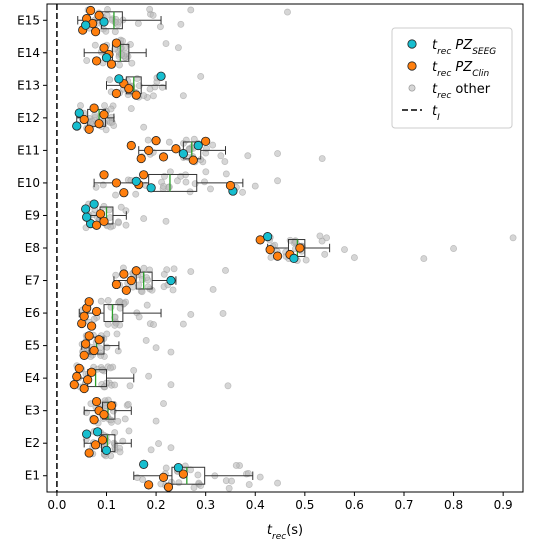  I want to click on y-tick-label: E15, so click(28, 20).